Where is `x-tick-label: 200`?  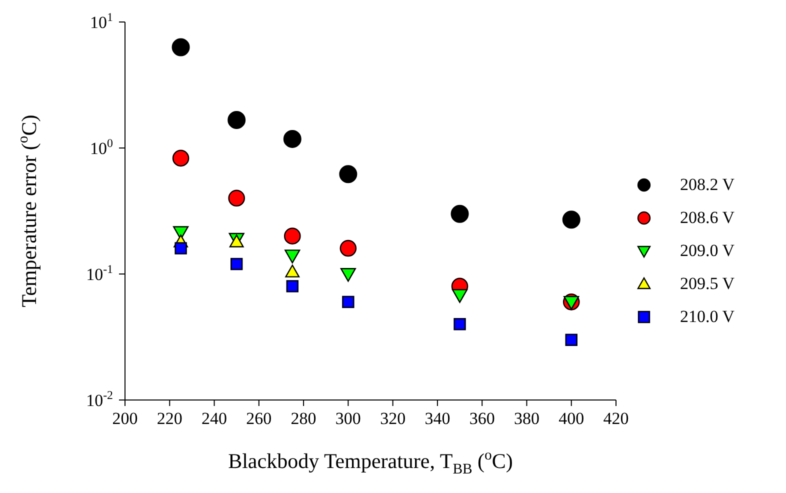
x-tick-label: 200 is located at coordinates (125, 418).